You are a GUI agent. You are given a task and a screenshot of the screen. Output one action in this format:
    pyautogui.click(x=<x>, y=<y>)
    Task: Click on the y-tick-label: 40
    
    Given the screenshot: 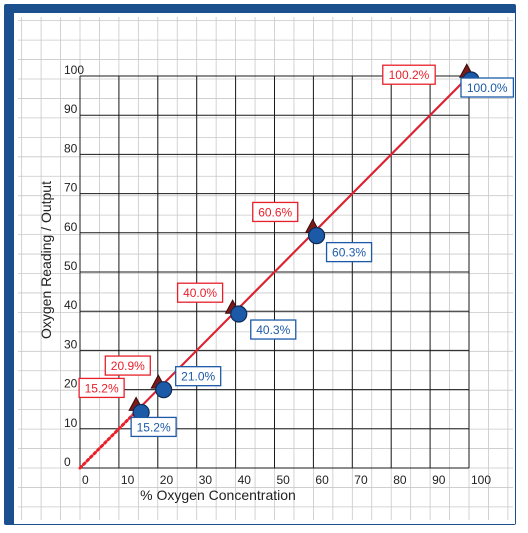 What is the action you would take?
    pyautogui.click(x=71, y=305)
    